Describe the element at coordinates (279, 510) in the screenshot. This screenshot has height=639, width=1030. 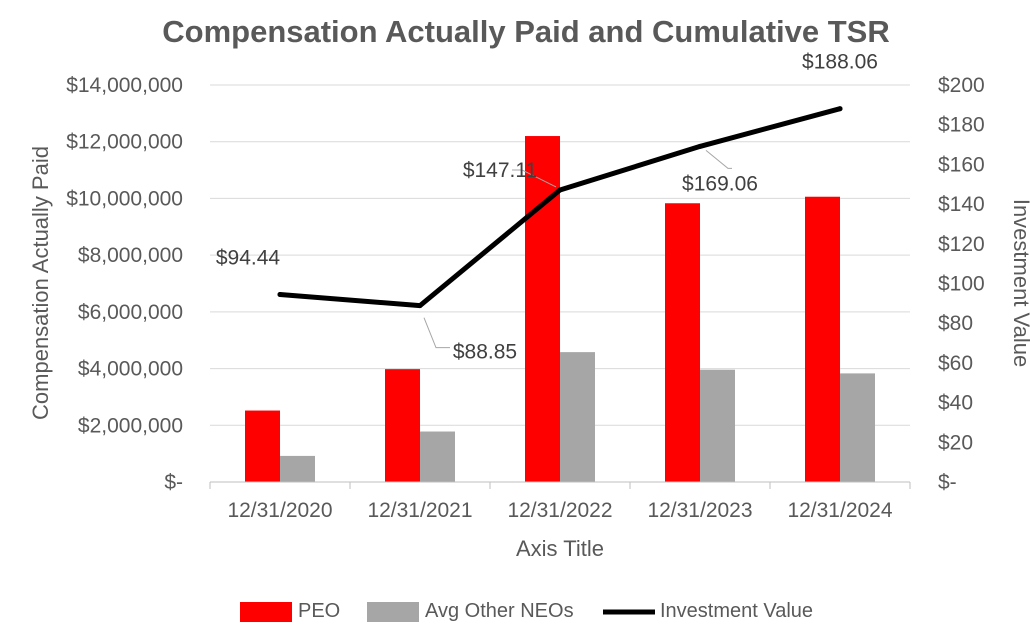
I see `x-tick-label: 12/31/2020` at that location.